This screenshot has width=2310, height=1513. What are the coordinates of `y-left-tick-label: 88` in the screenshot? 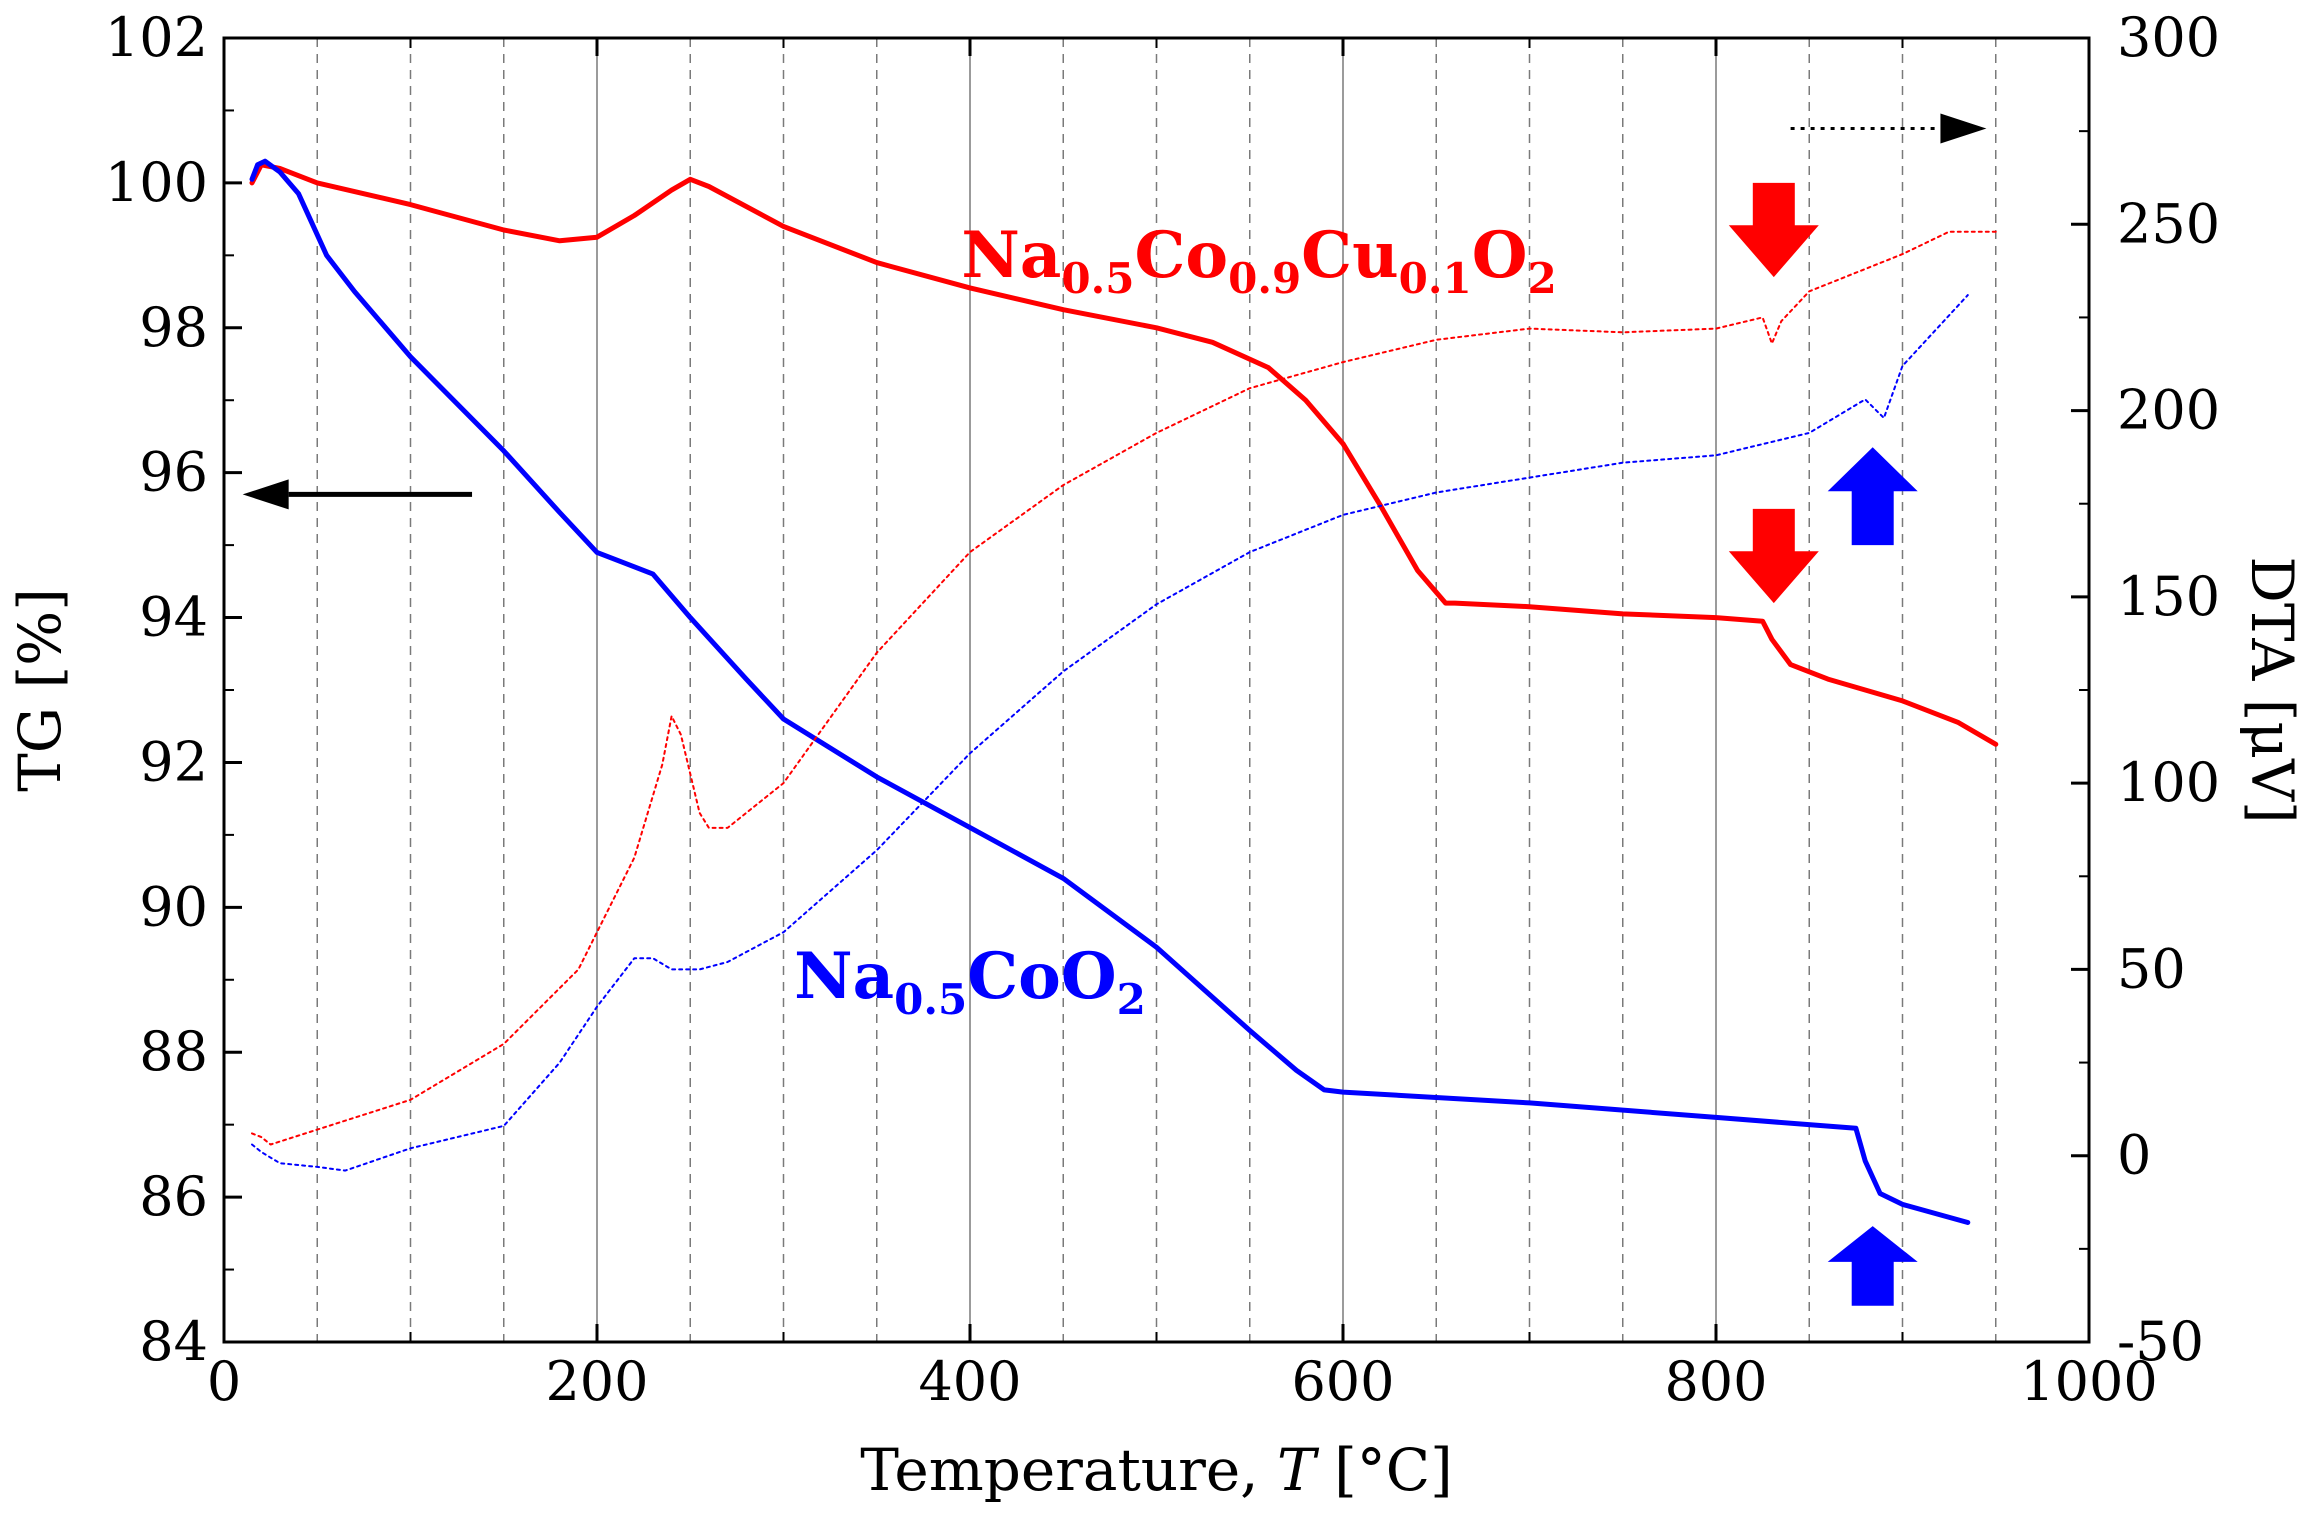 It's located at (173, 1051).